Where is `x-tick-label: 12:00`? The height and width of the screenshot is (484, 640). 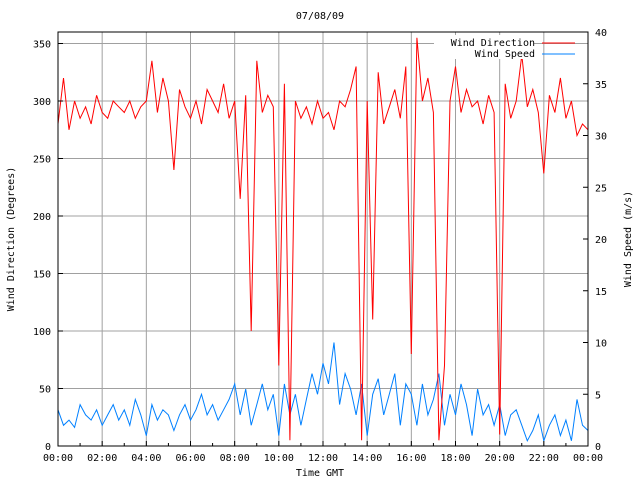
x-tick-label: 12:00 is located at coordinates (323, 458).